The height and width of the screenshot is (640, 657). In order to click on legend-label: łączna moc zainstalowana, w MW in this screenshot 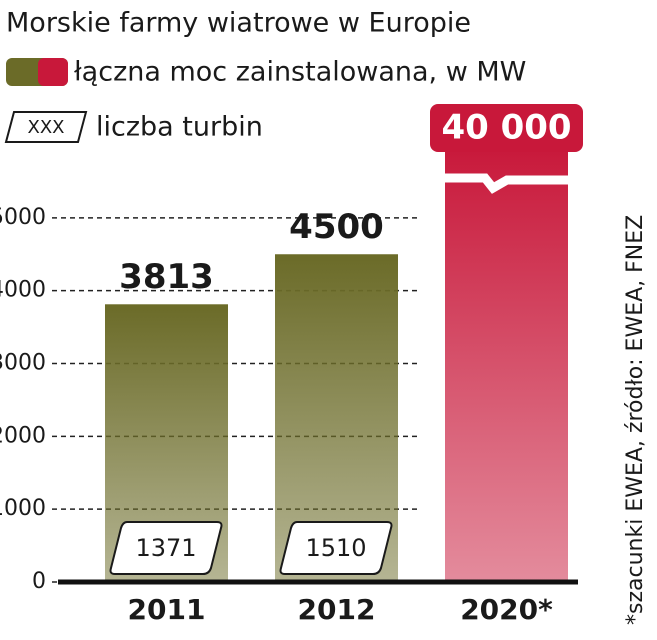, I will do `click(300, 72)`.